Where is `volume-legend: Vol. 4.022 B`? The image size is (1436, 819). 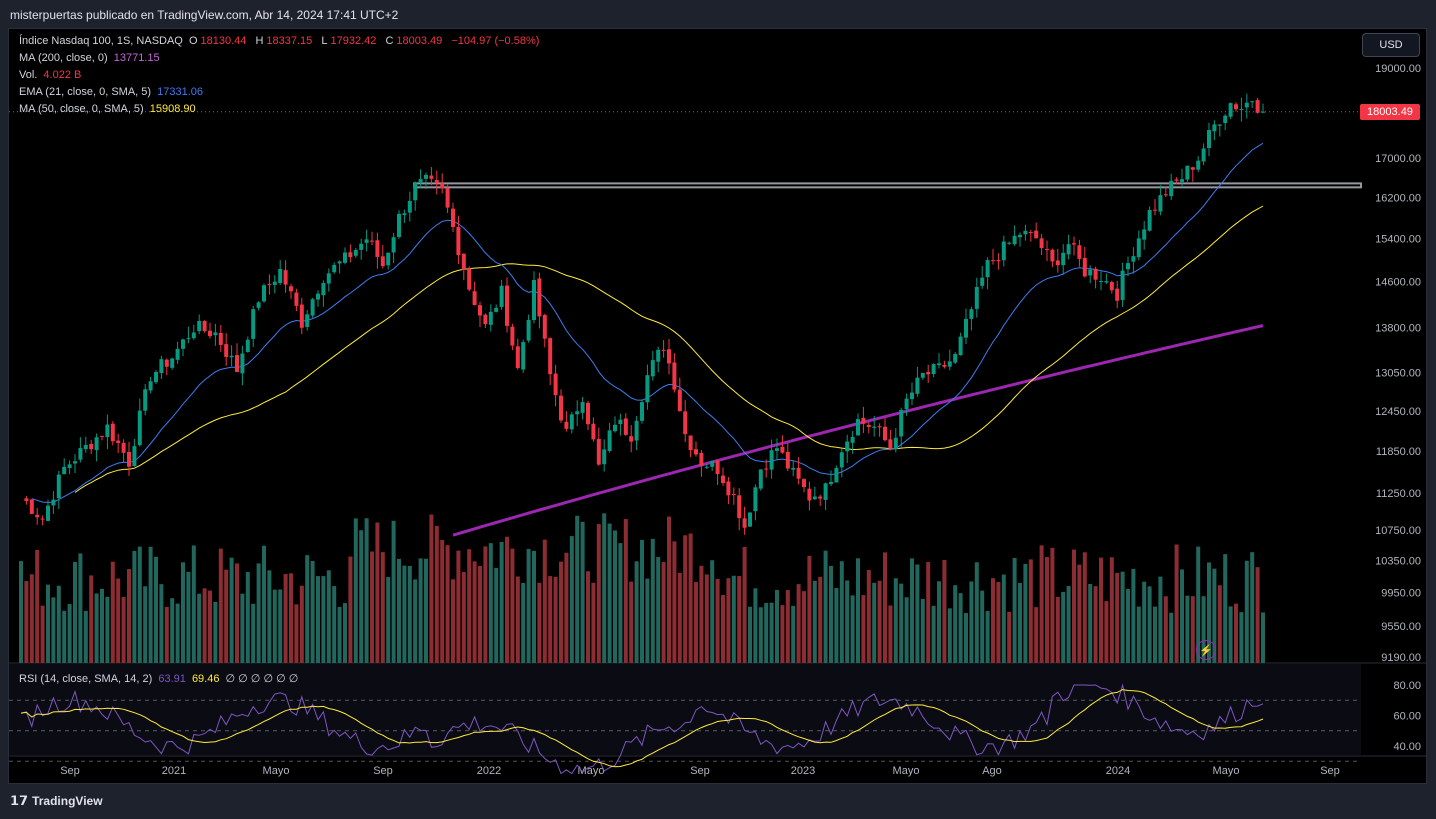 volume-legend: Vol. 4.022 B is located at coordinates (51, 75).